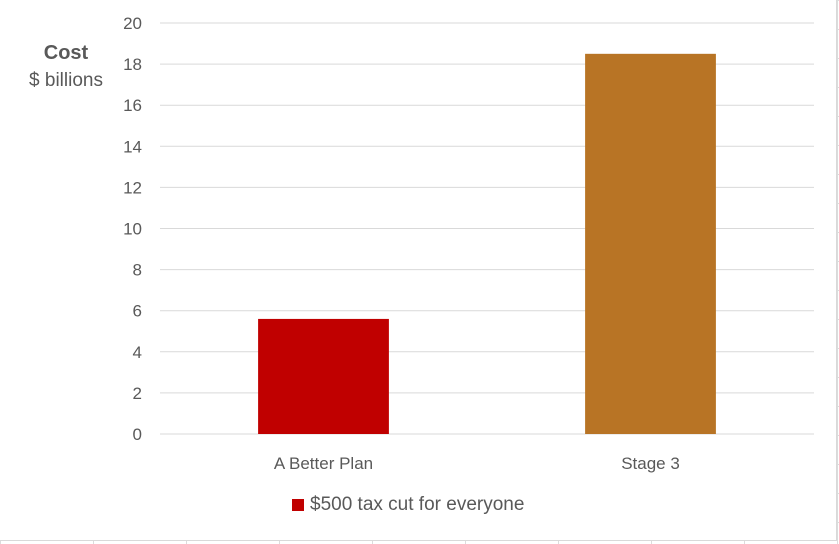 The width and height of the screenshot is (839, 544). I want to click on y-tick-label: 18, so click(132, 64).